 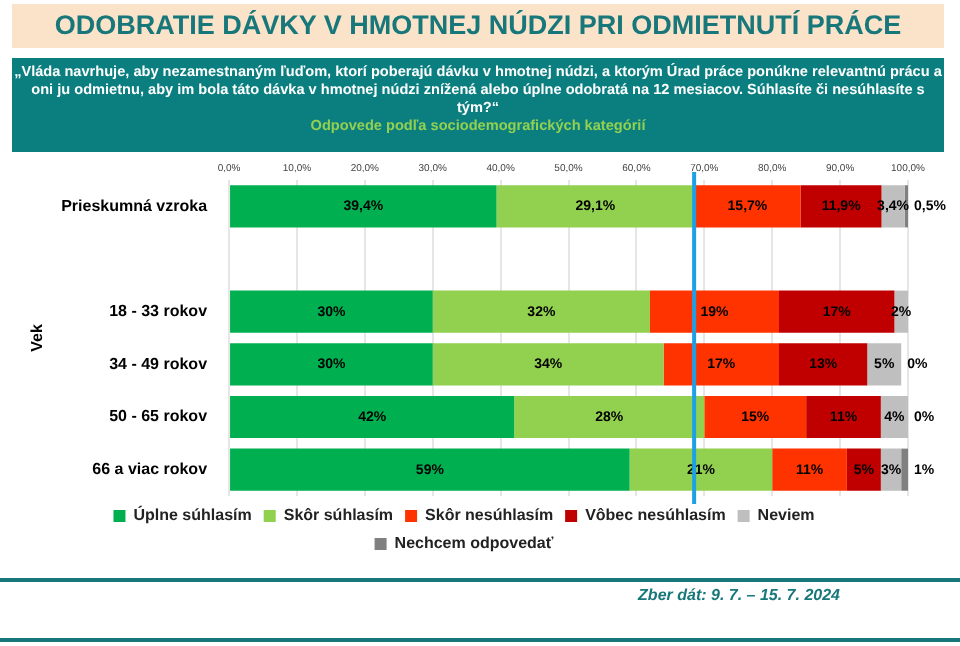 What do you see at coordinates (37, 337) in the screenshot?
I see `y-axis-title: Vek` at bounding box center [37, 337].